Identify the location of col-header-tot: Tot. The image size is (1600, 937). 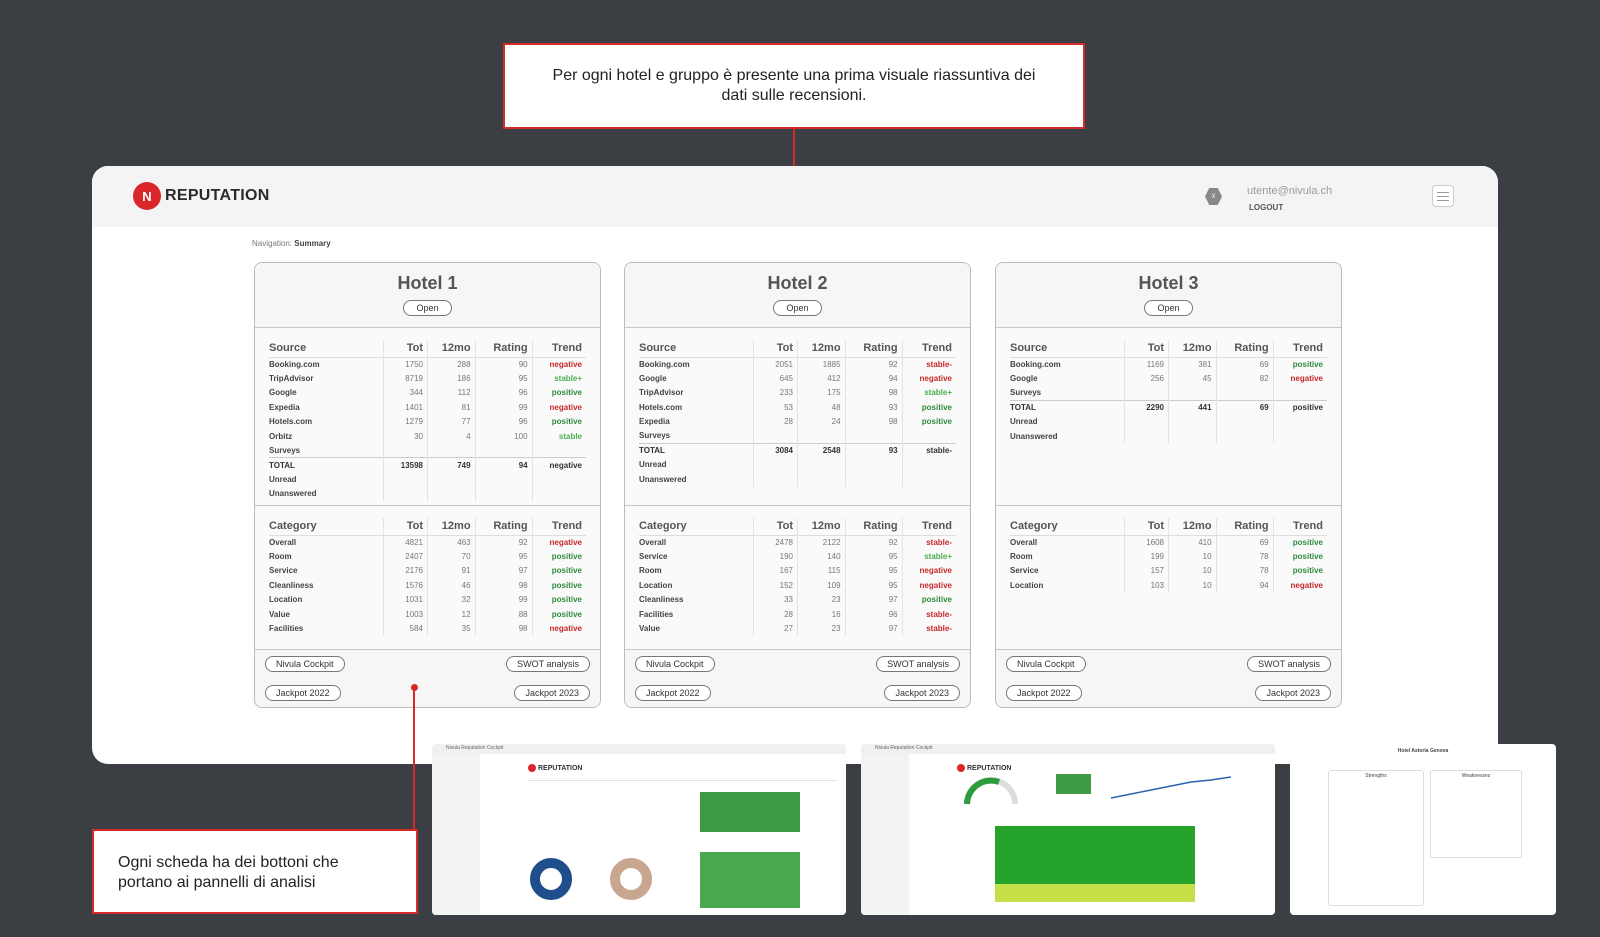
(1146, 527).